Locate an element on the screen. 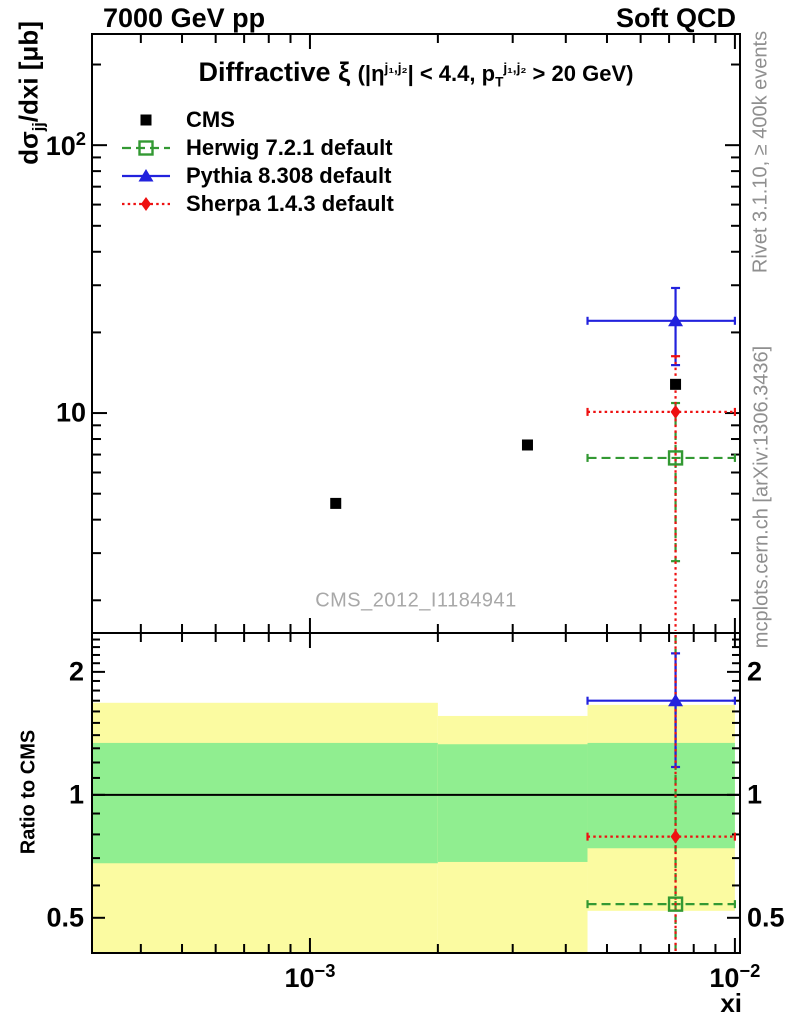 This screenshot has width=786, height=1024. plot-title-cut: (|η is located at coordinates (371, 73).